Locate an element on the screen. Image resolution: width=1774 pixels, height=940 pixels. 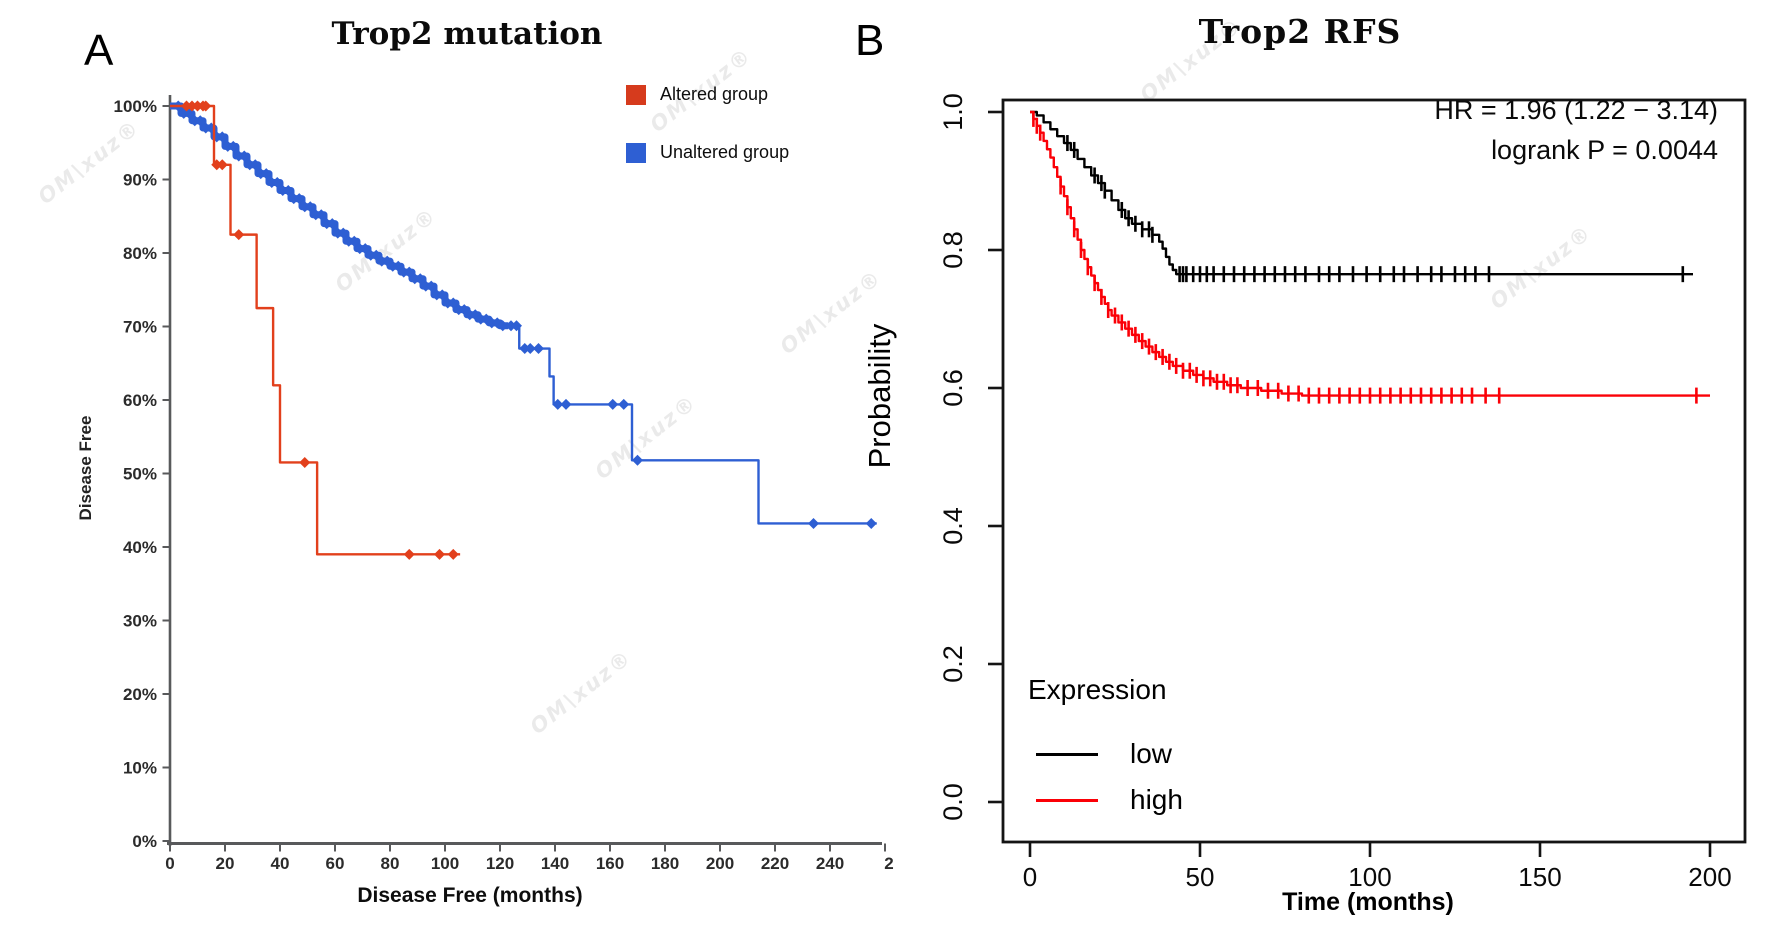
panel-b-title: Trop2 RFS is located at coordinates (1300, 31).